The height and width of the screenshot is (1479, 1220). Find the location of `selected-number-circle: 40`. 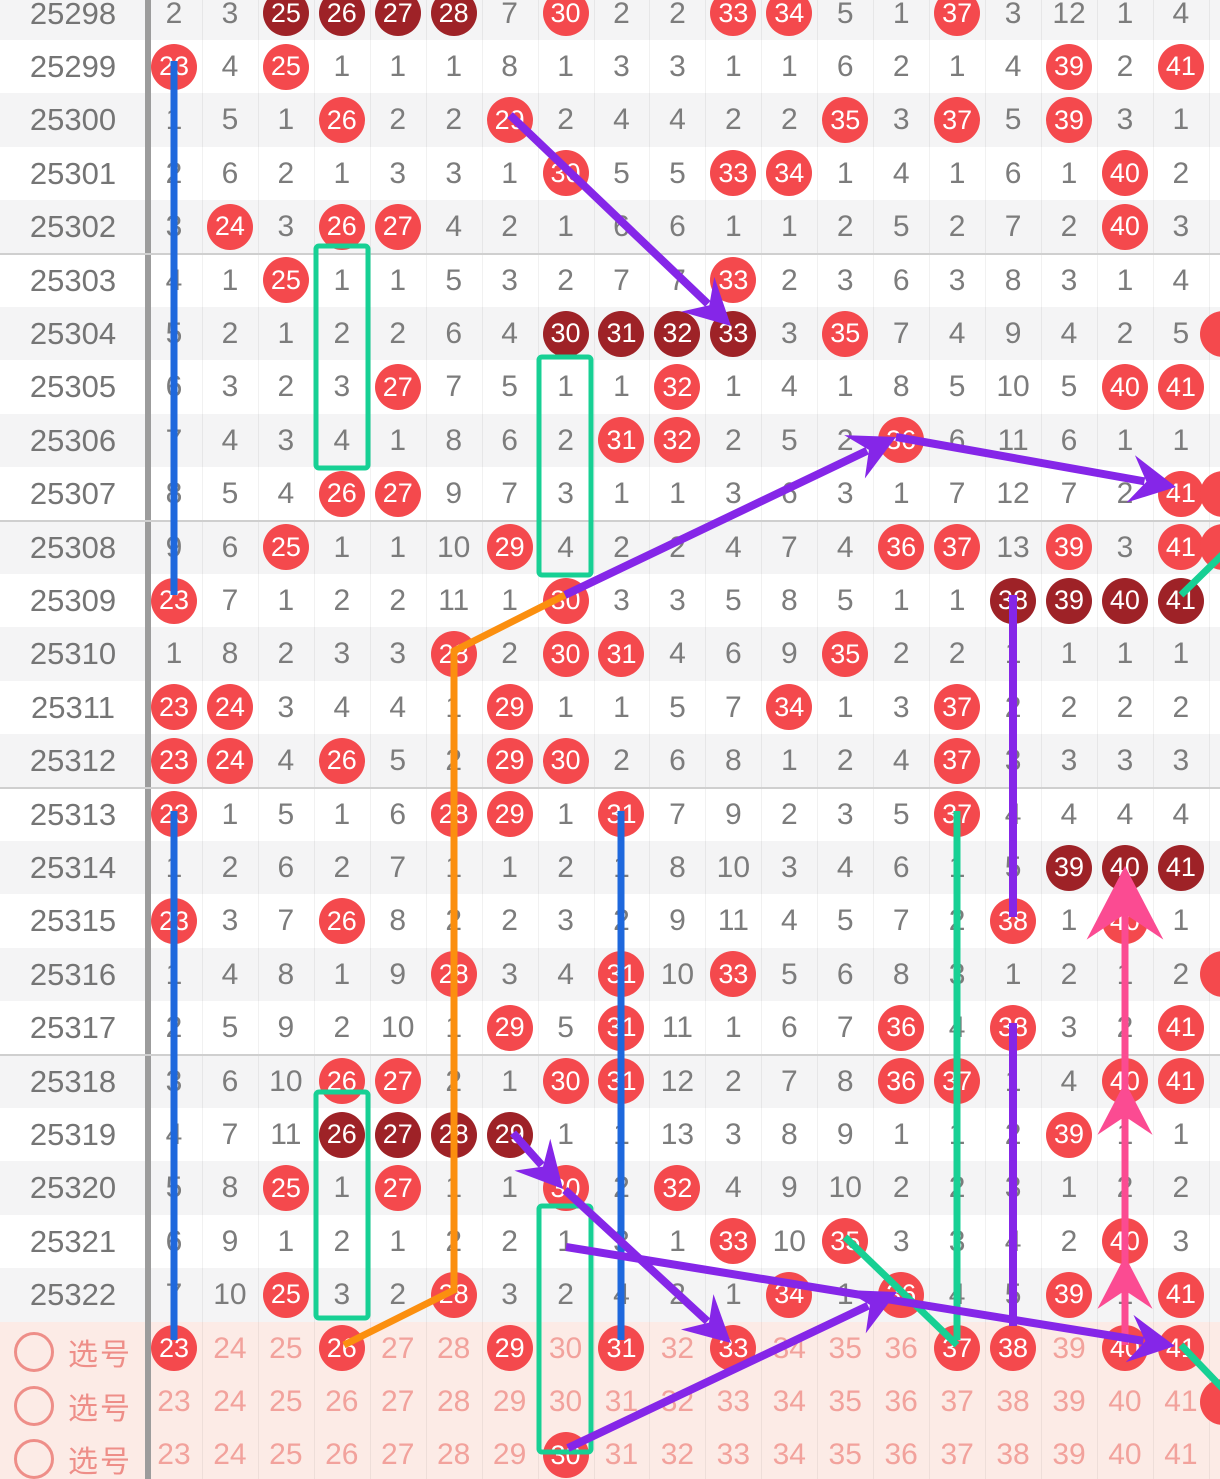

selected-number-circle: 40 is located at coordinates (1124, 1348).